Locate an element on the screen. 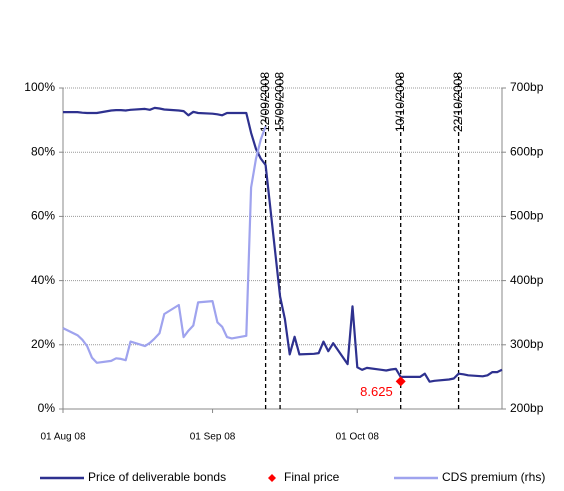 This screenshot has width=564, height=491. y2-tick-label: 600bp is located at coordinates (527, 151).